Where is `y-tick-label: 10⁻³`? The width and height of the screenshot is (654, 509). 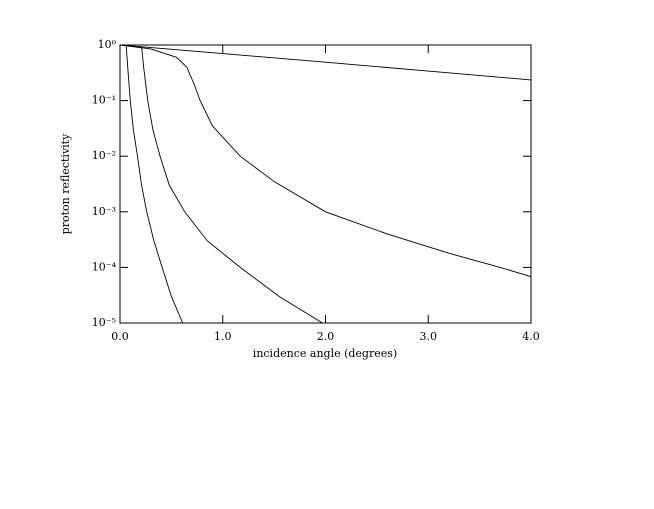
y-tick-label: 10⁻³ is located at coordinates (104, 211).